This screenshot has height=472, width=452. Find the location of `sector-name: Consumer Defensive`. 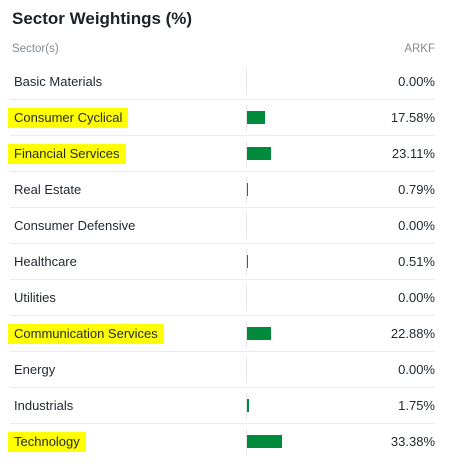

sector-name: Consumer Defensive is located at coordinates (75, 225).